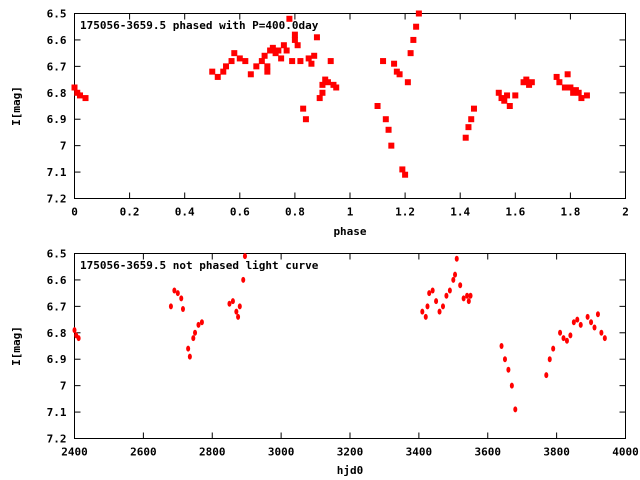 This screenshot has height=480, width=640. What do you see at coordinates (625, 212) in the screenshot?
I see `phased-x-tick-label: 2` at bounding box center [625, 212].